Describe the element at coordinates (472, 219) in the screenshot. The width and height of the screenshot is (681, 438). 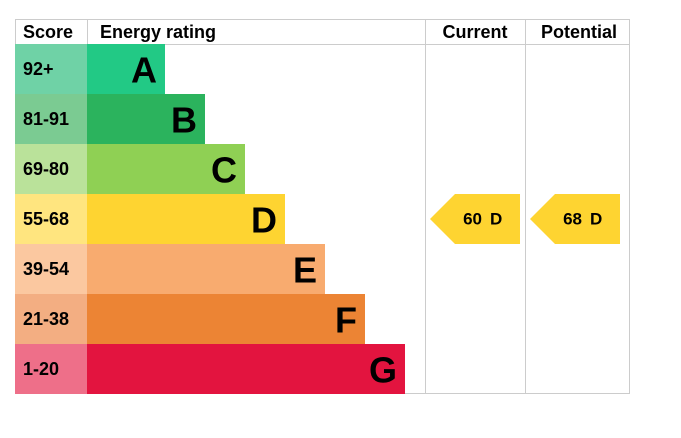
I see `current-score: 60` at that location.